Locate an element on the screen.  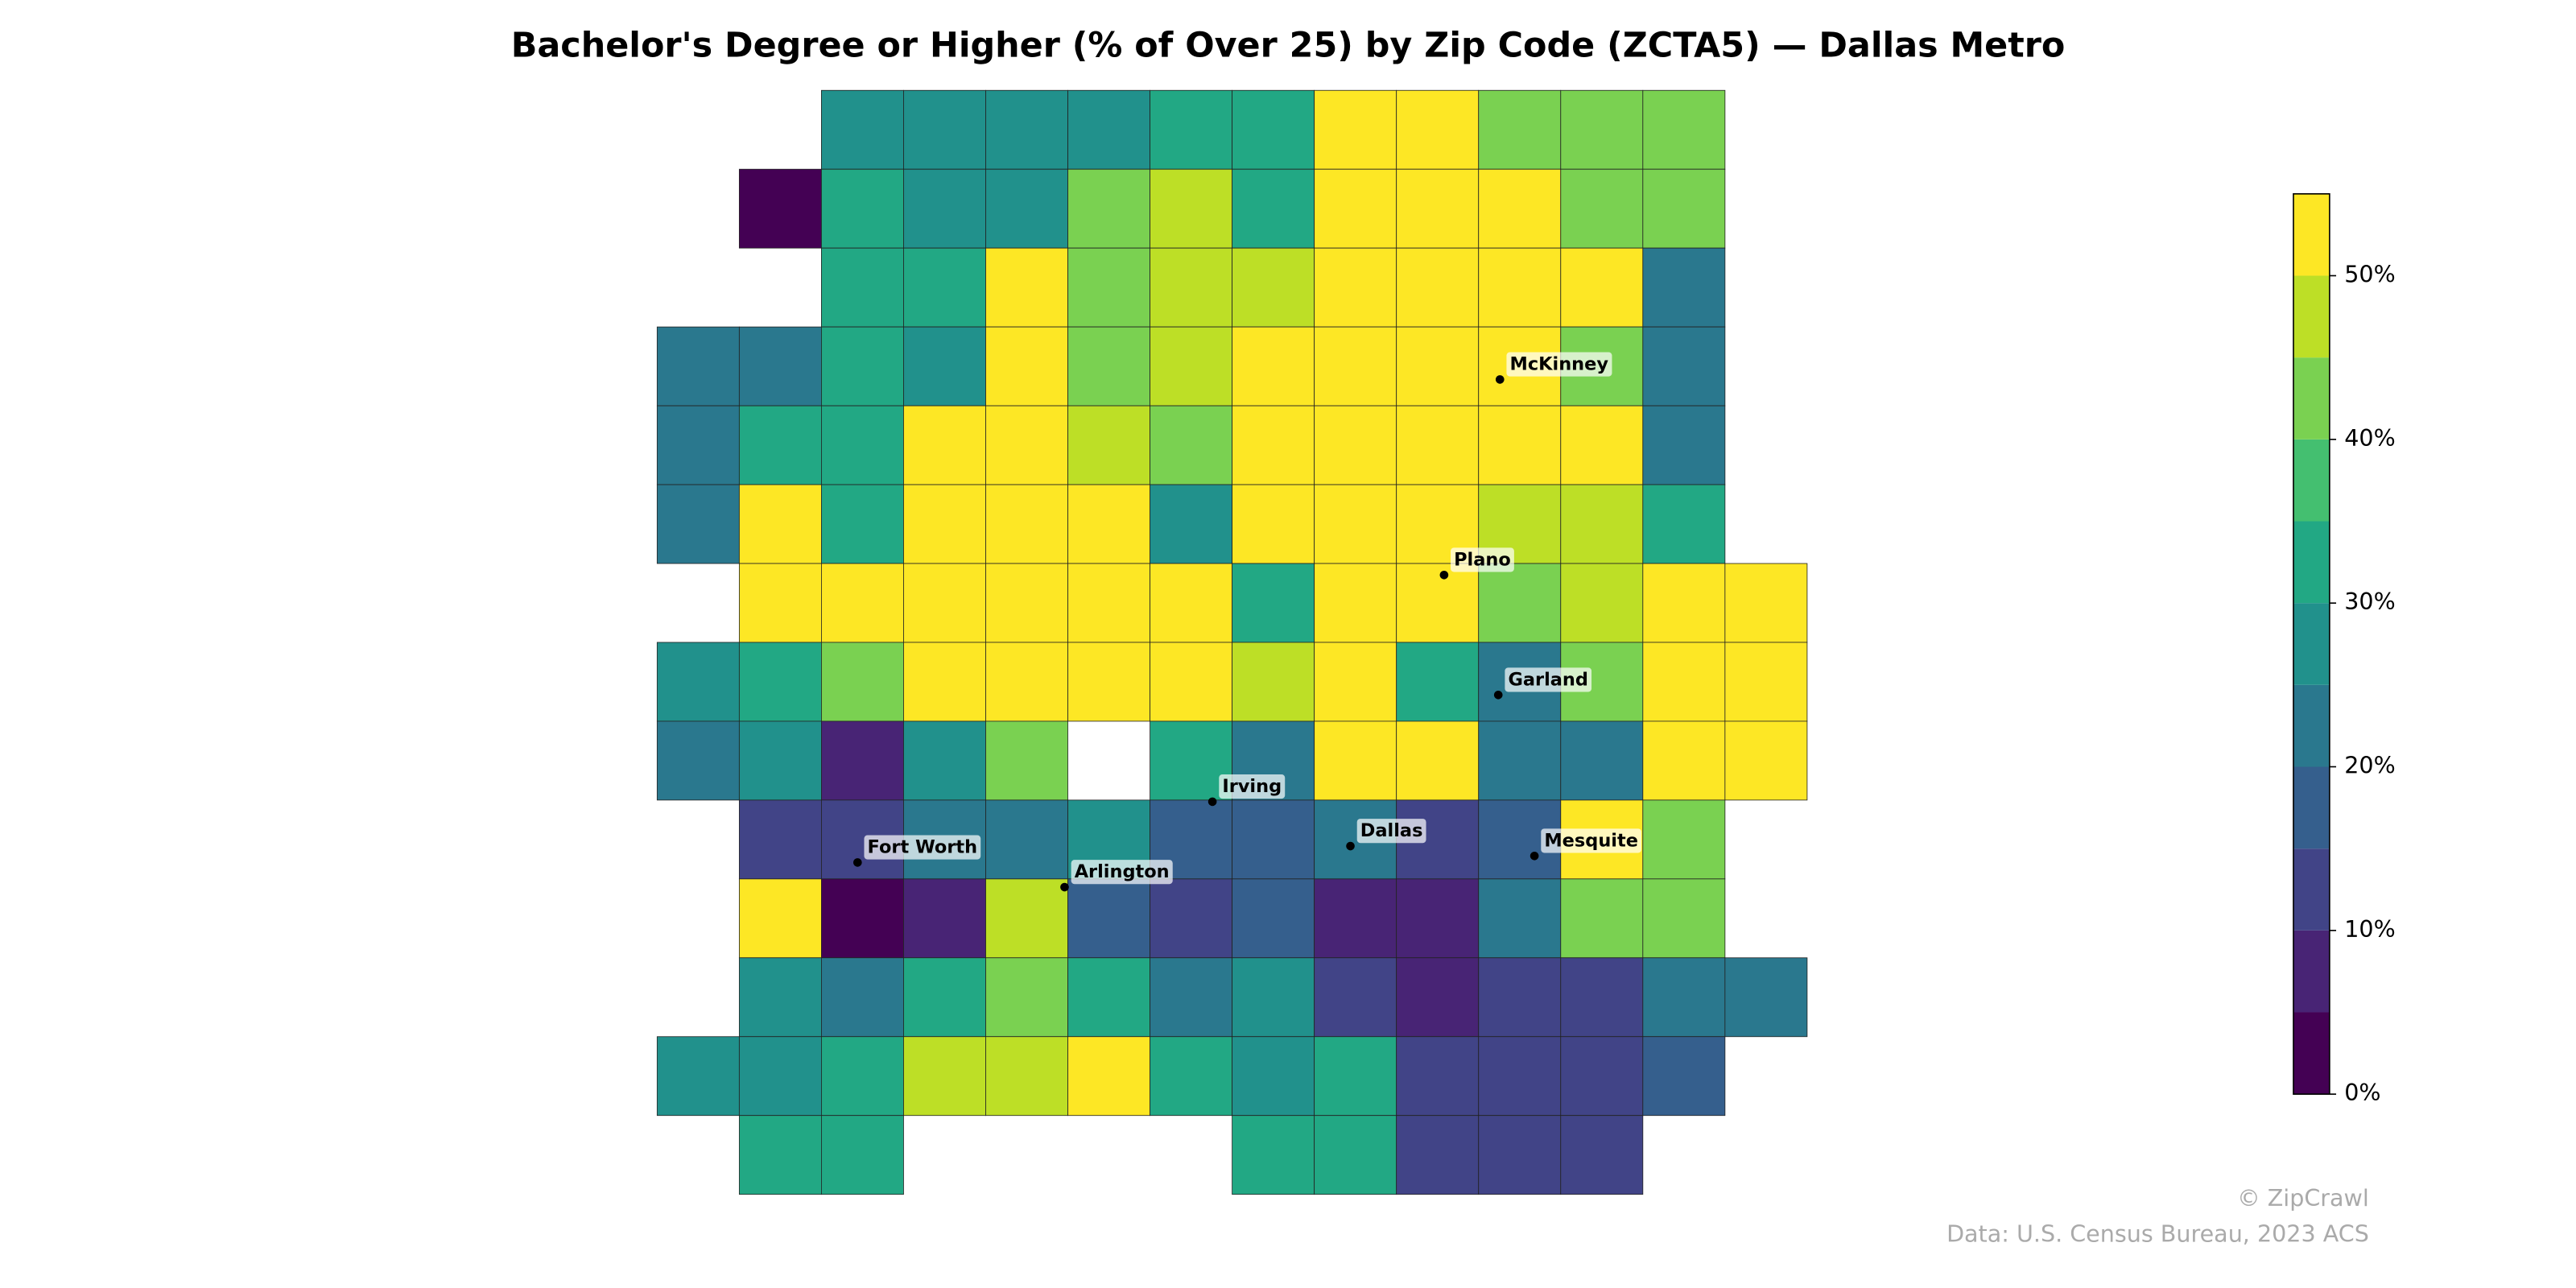
colorbar-tick-label: 10% is located at coordinates (2370, 929).